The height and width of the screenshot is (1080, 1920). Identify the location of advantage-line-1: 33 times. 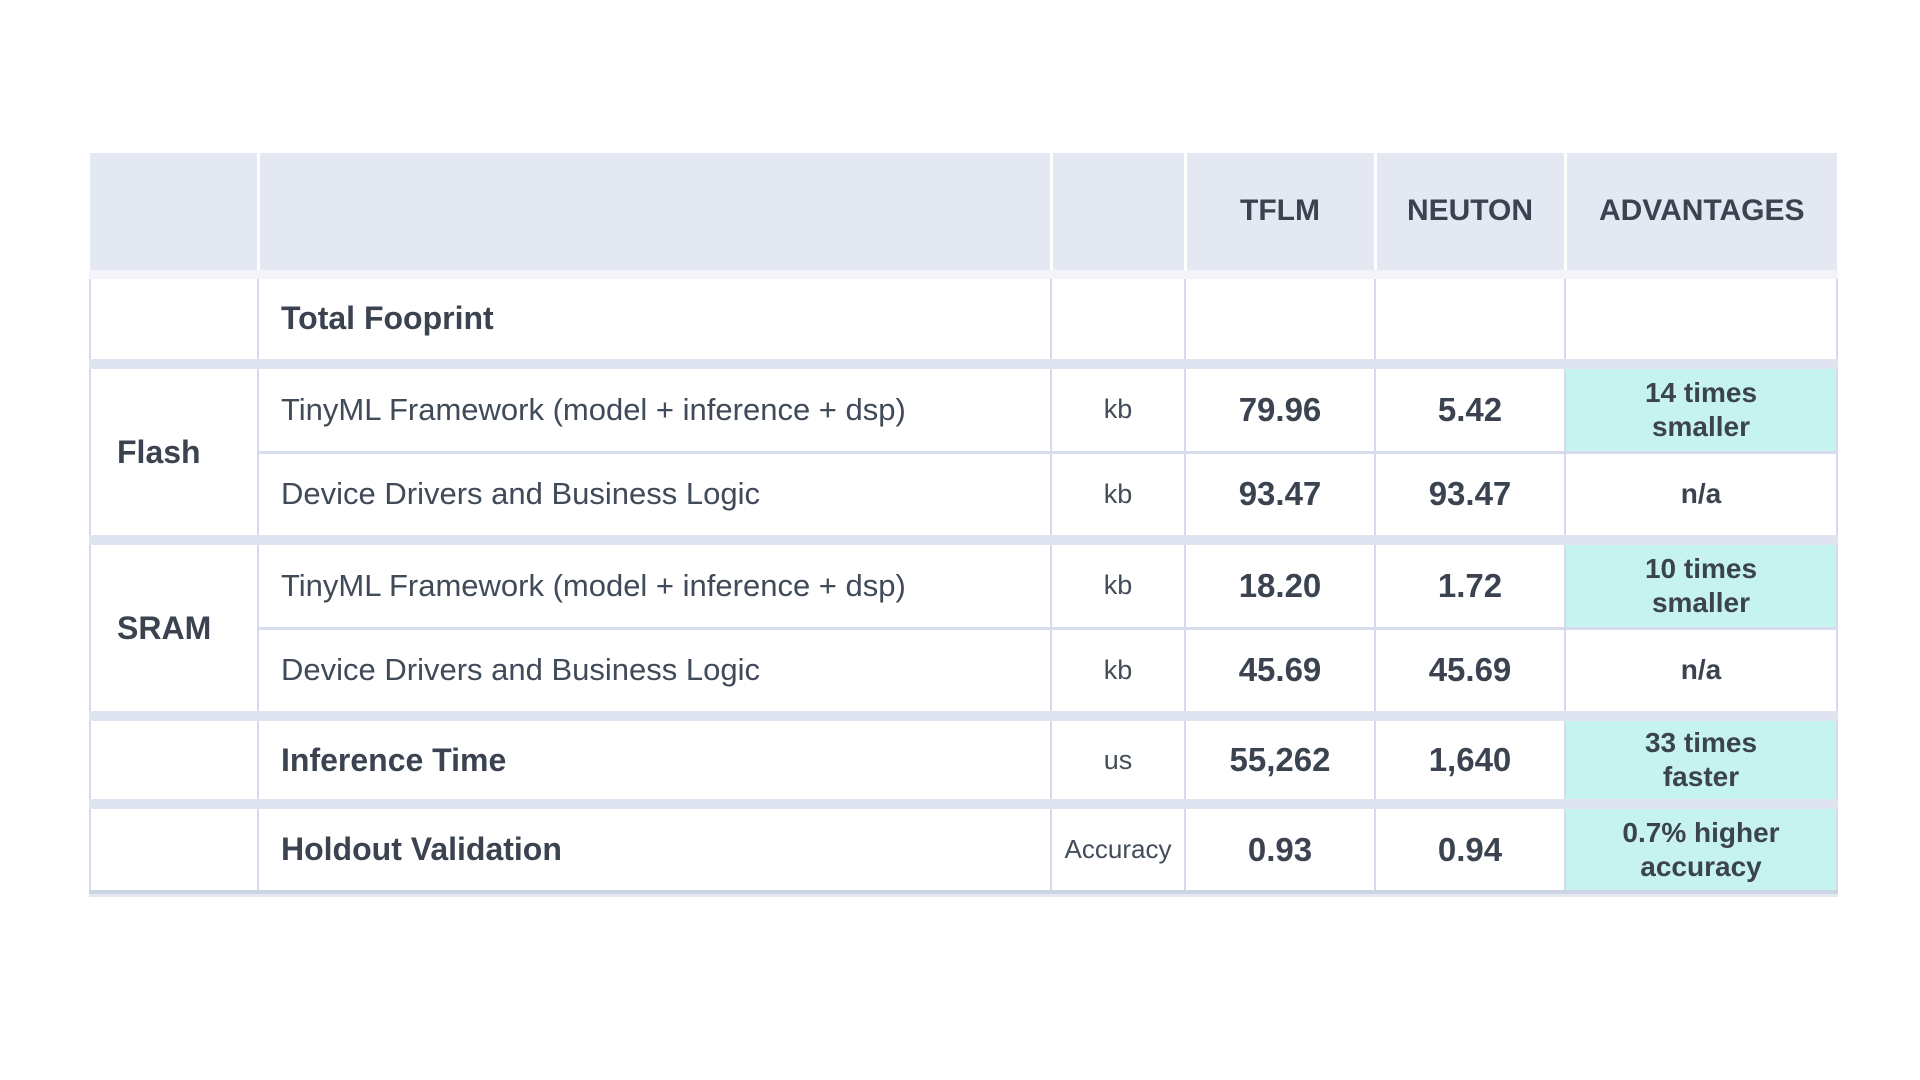
(1701, 742).